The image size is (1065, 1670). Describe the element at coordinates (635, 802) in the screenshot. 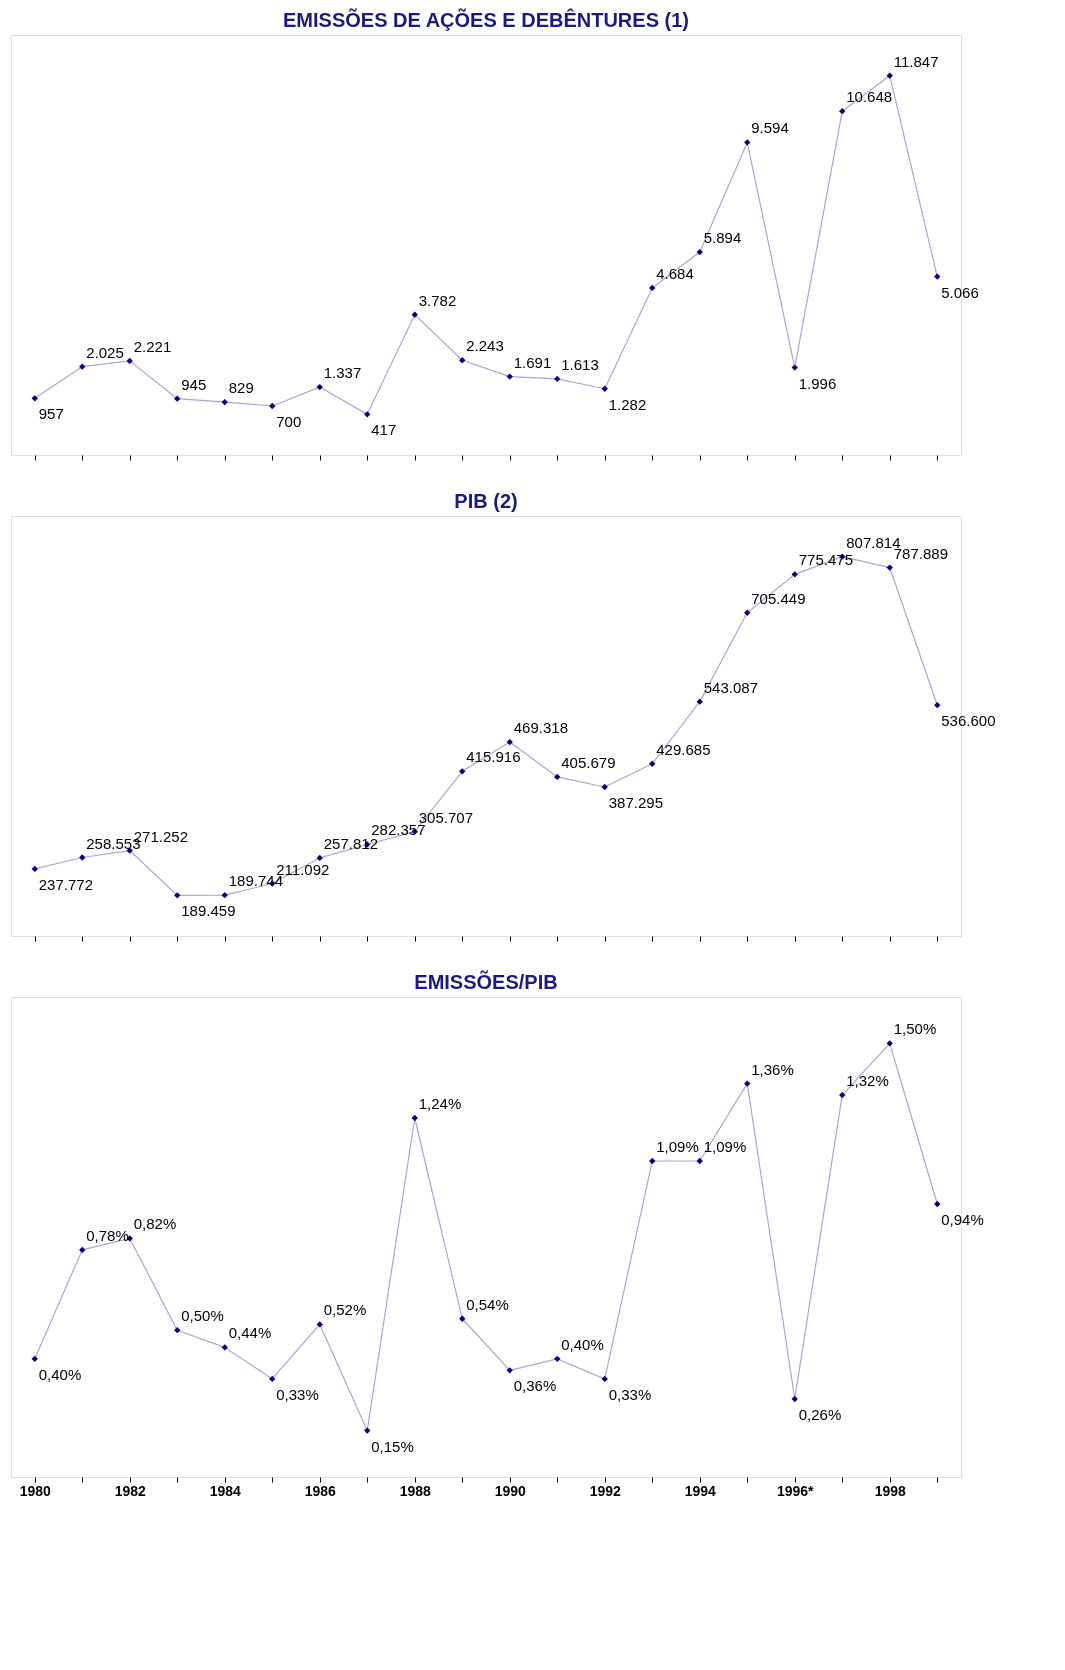

I see `data-label: 387.295` at that location.